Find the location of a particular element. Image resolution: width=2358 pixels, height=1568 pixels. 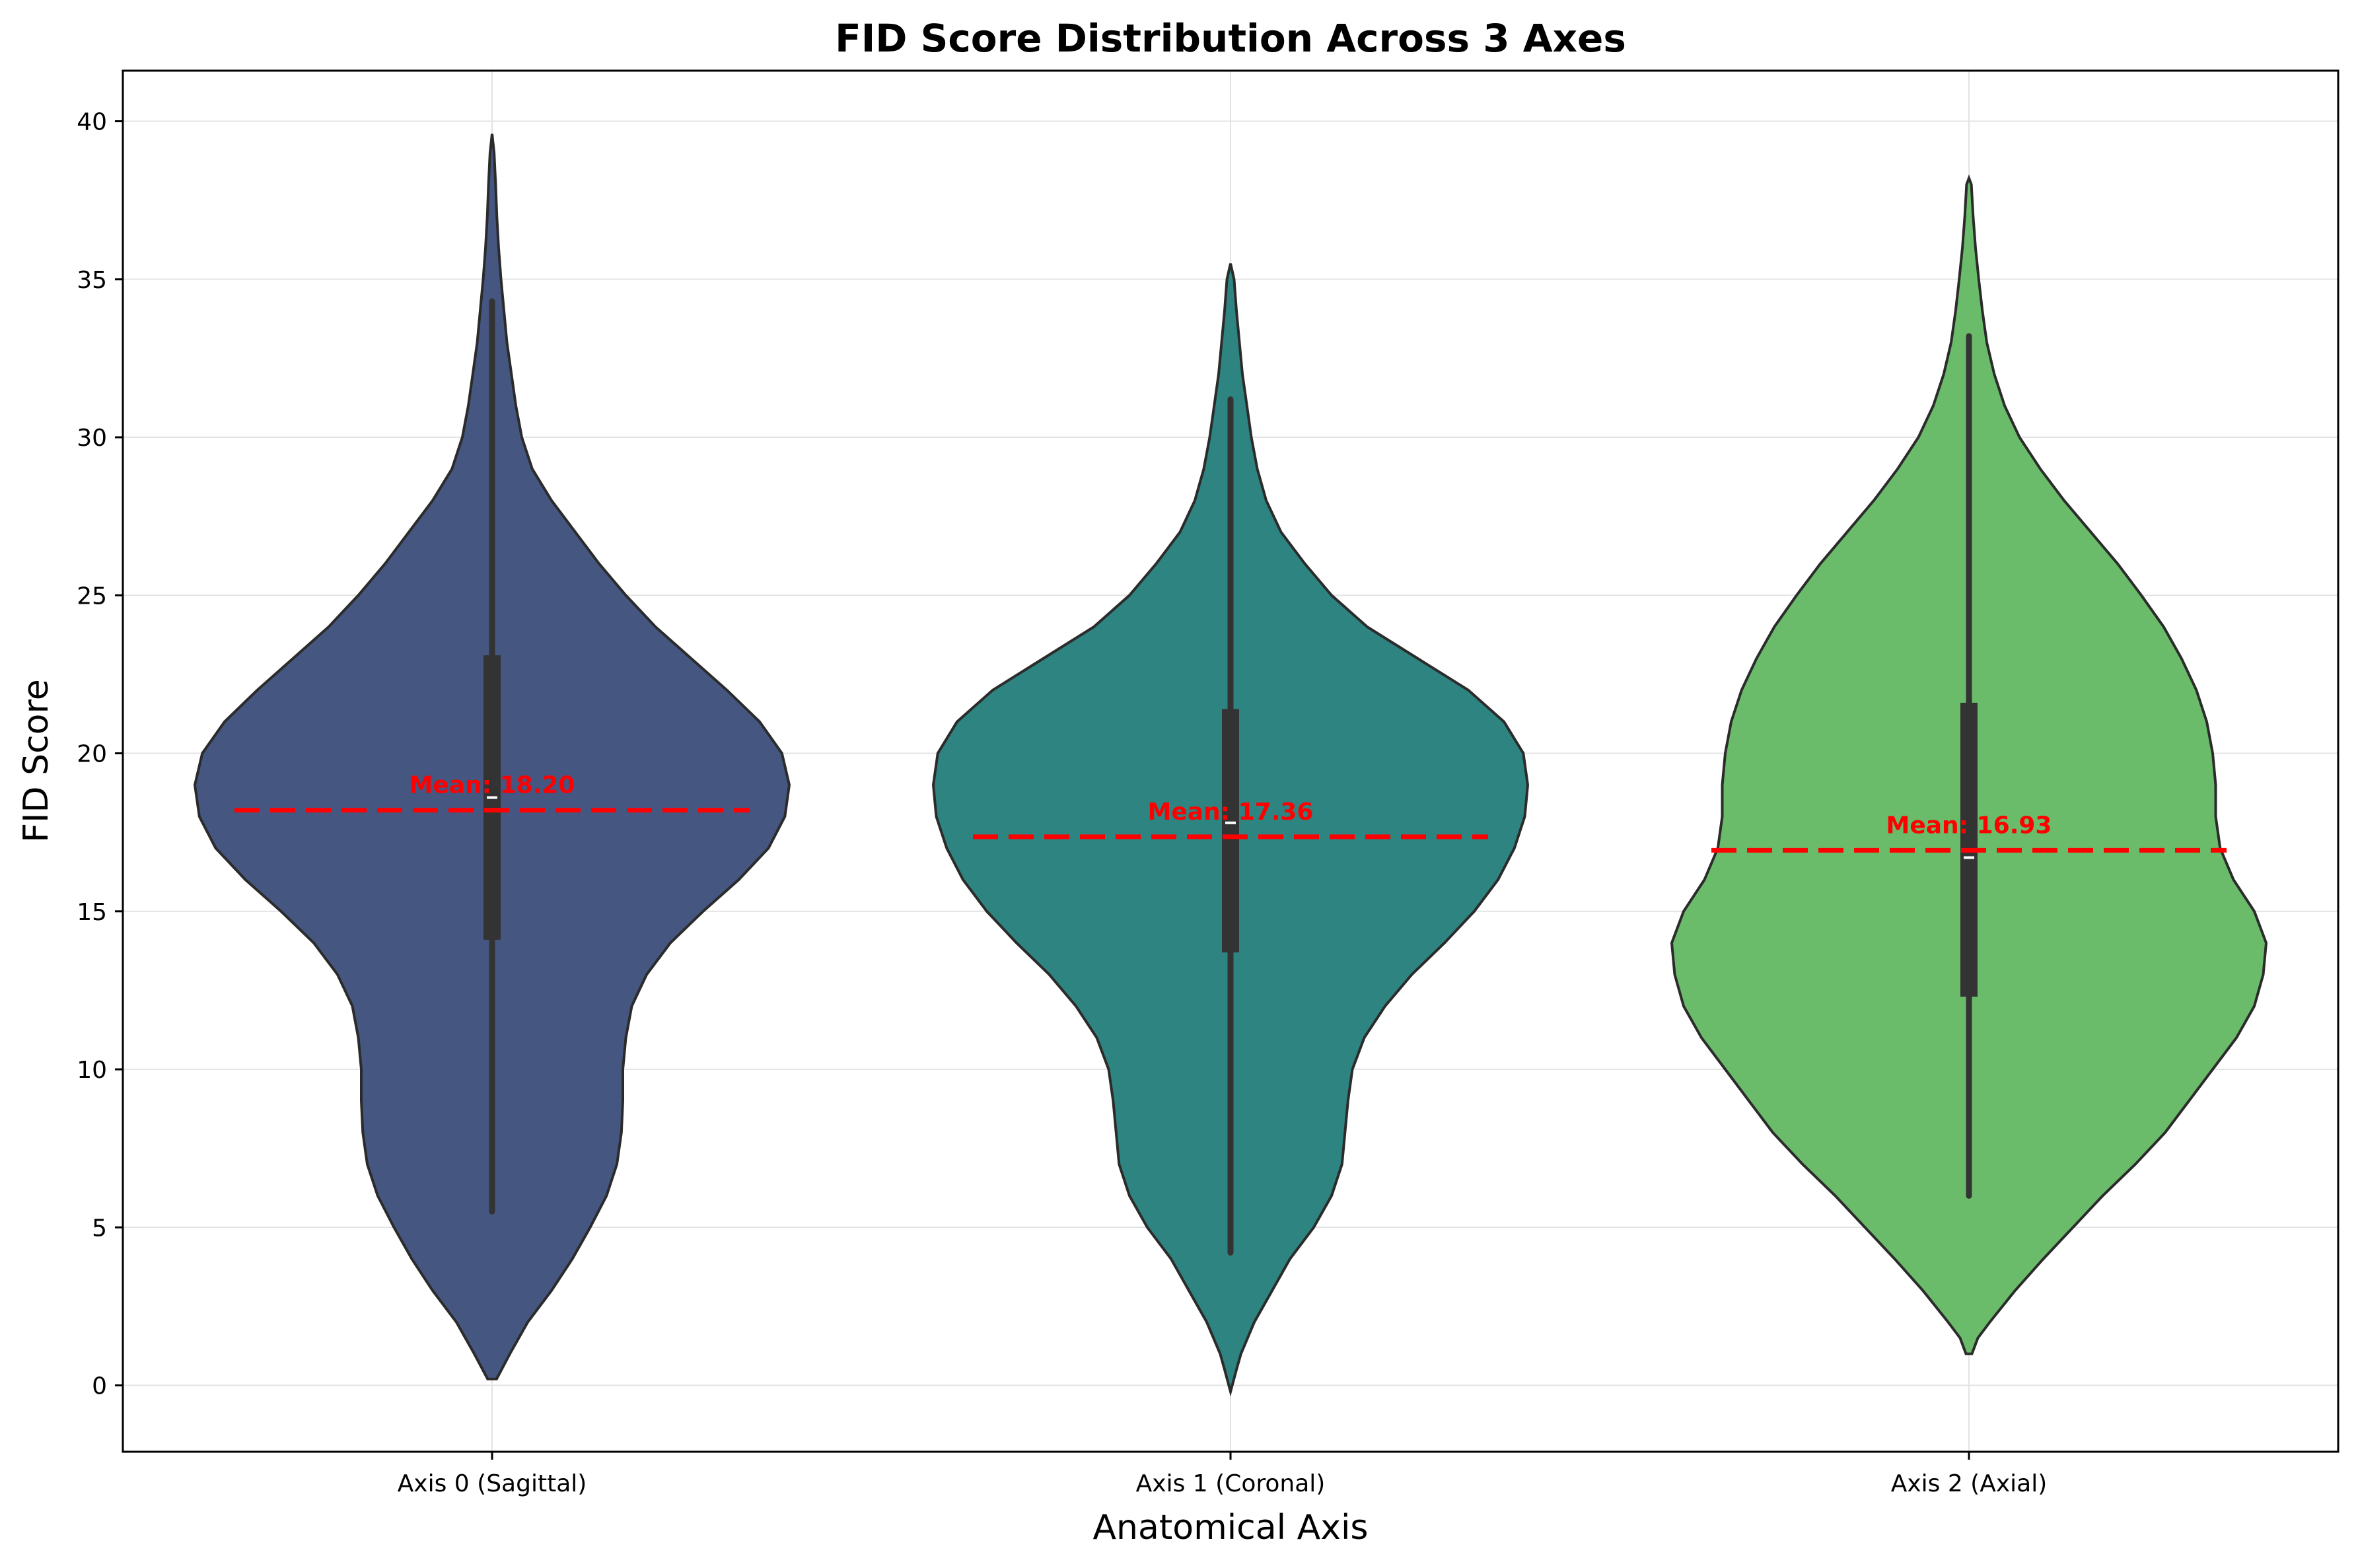

mean-layer: Mean: 18.20 Mean: 17.36 Mean: 16.93 is located at coordinates (1230, 812).